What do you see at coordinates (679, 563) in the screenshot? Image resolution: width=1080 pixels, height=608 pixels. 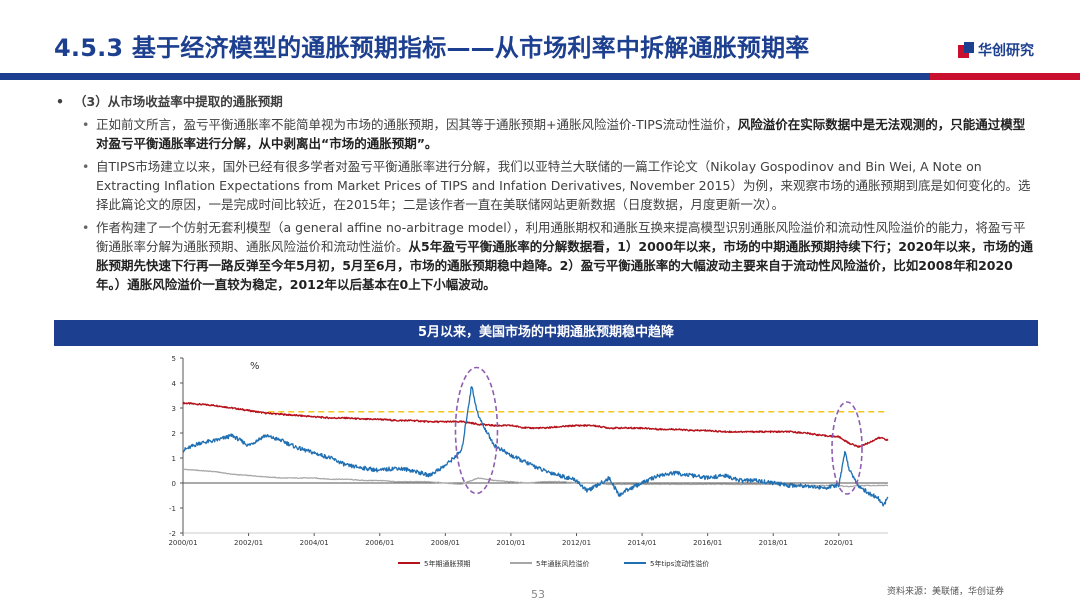 I see `legend-label-2: 5年tips流动性溢价` at bounding box center [679, 563].